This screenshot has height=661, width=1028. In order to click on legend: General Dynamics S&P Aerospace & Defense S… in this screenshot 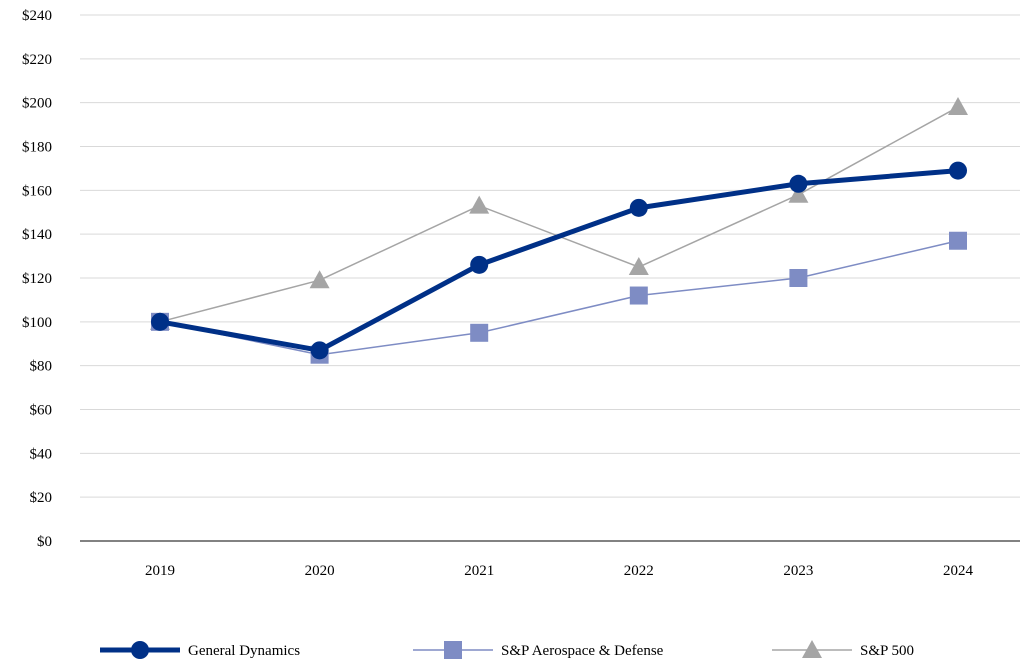, I will do `click(507, 649)`.